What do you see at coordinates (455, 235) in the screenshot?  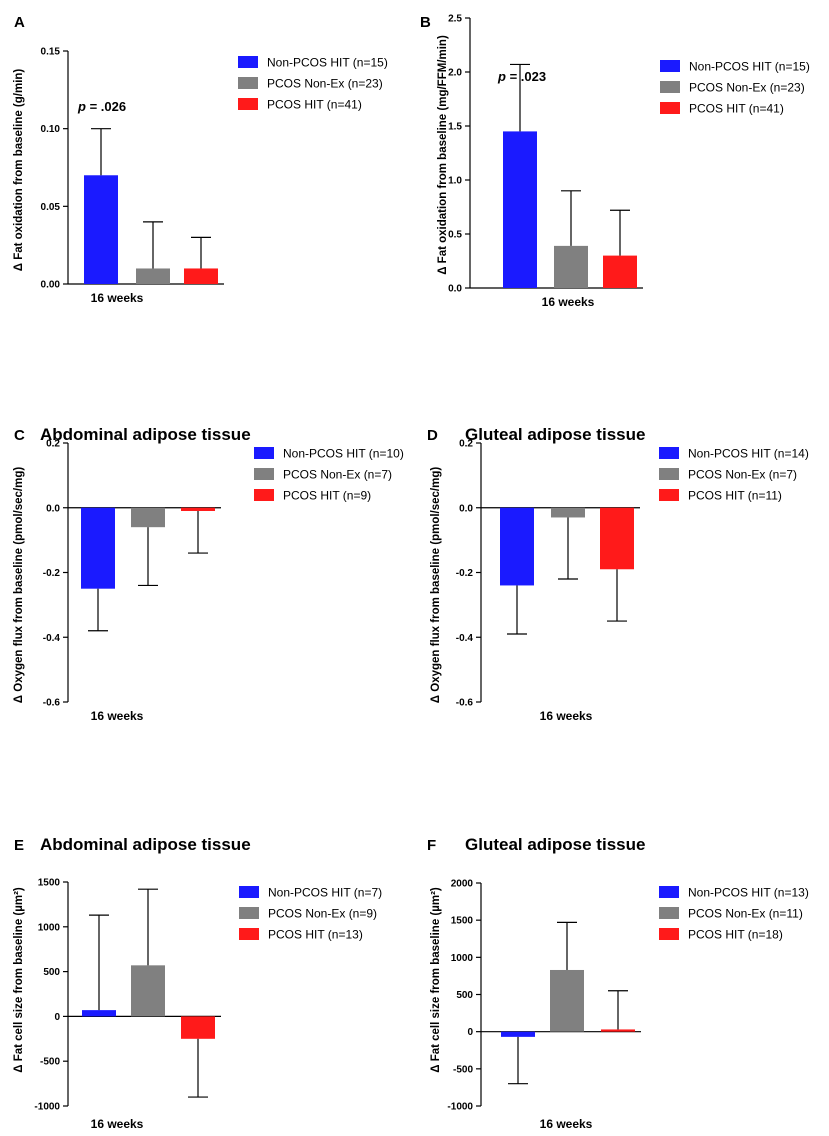 I see `y-tick-label: 0.5` at bounding box center [455, 235].